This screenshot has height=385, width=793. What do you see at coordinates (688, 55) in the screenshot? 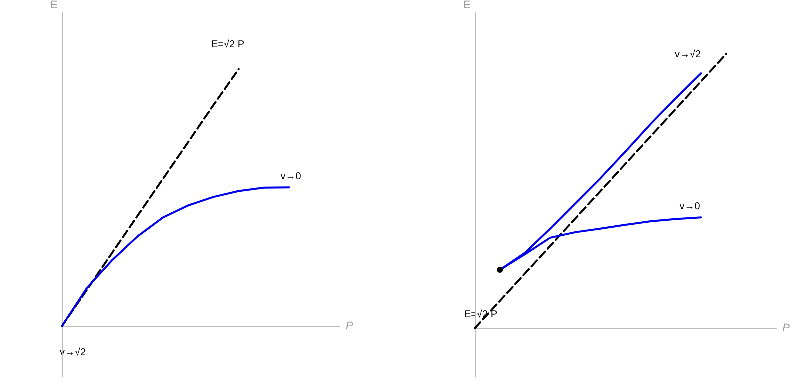
I see `annotation: v→√2` at bounding box center [688, 55].